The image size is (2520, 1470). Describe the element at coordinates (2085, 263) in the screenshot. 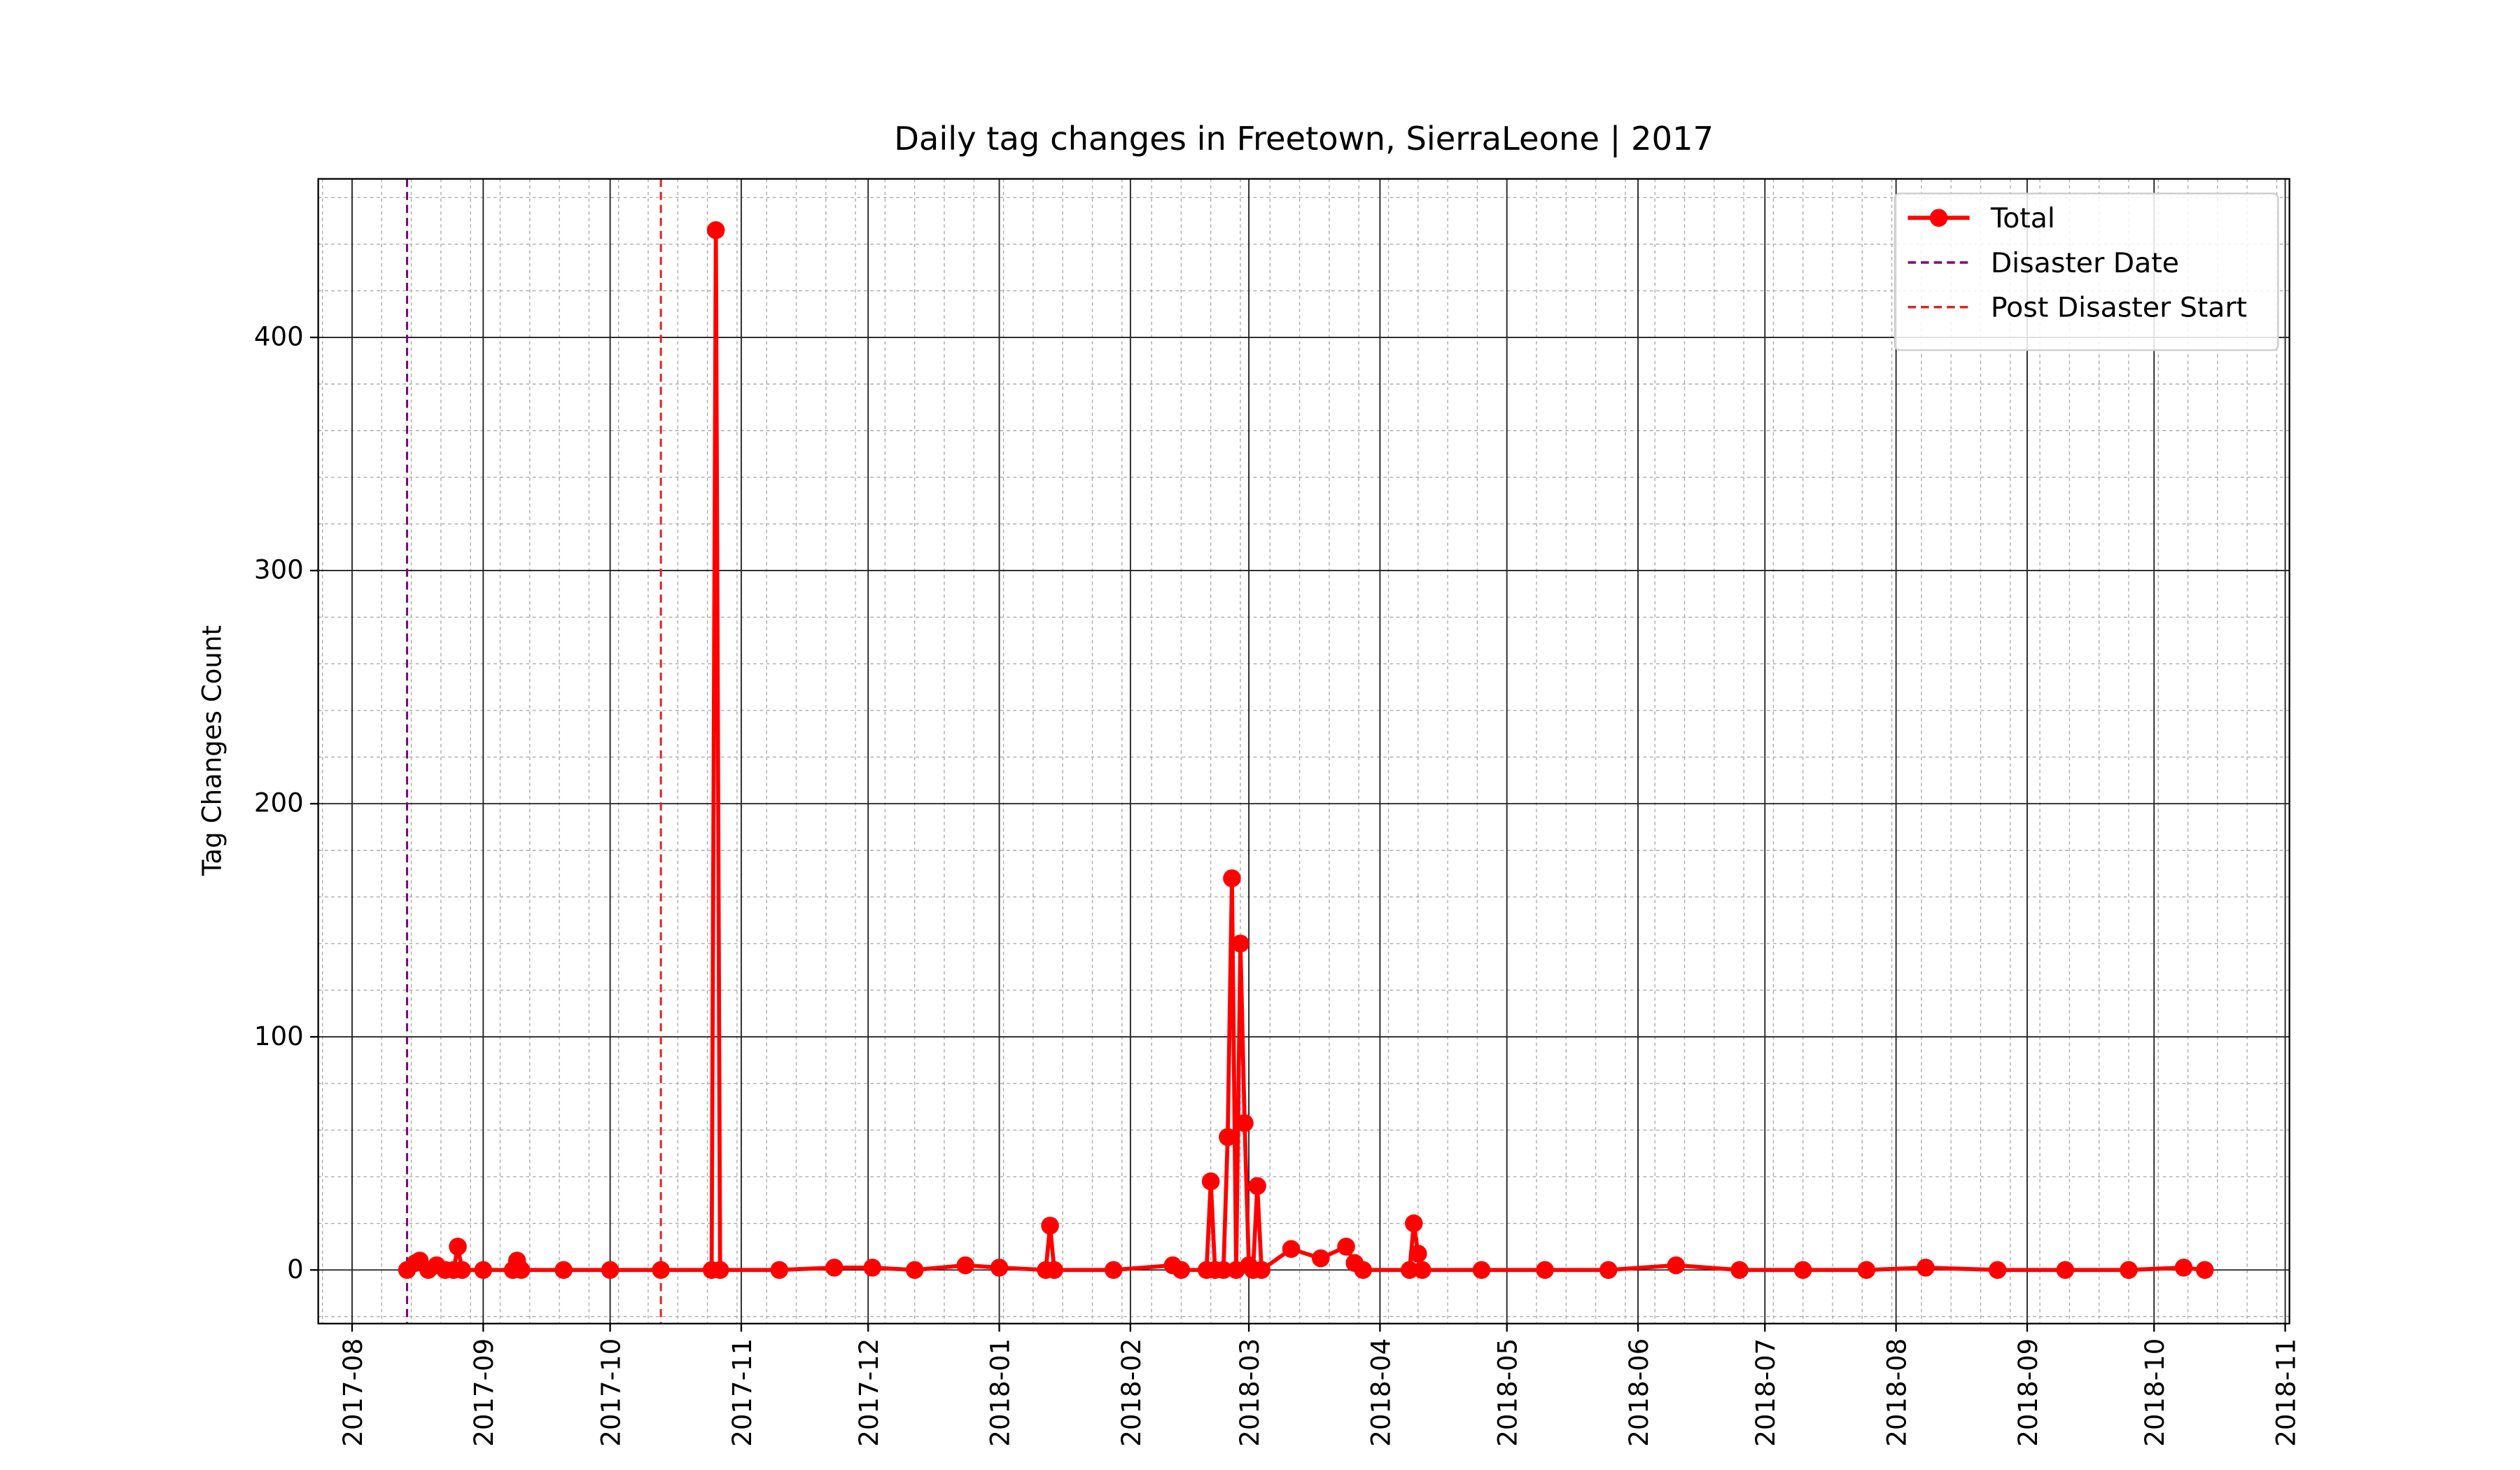

I see `legend-label: Disaster Date` at that location.